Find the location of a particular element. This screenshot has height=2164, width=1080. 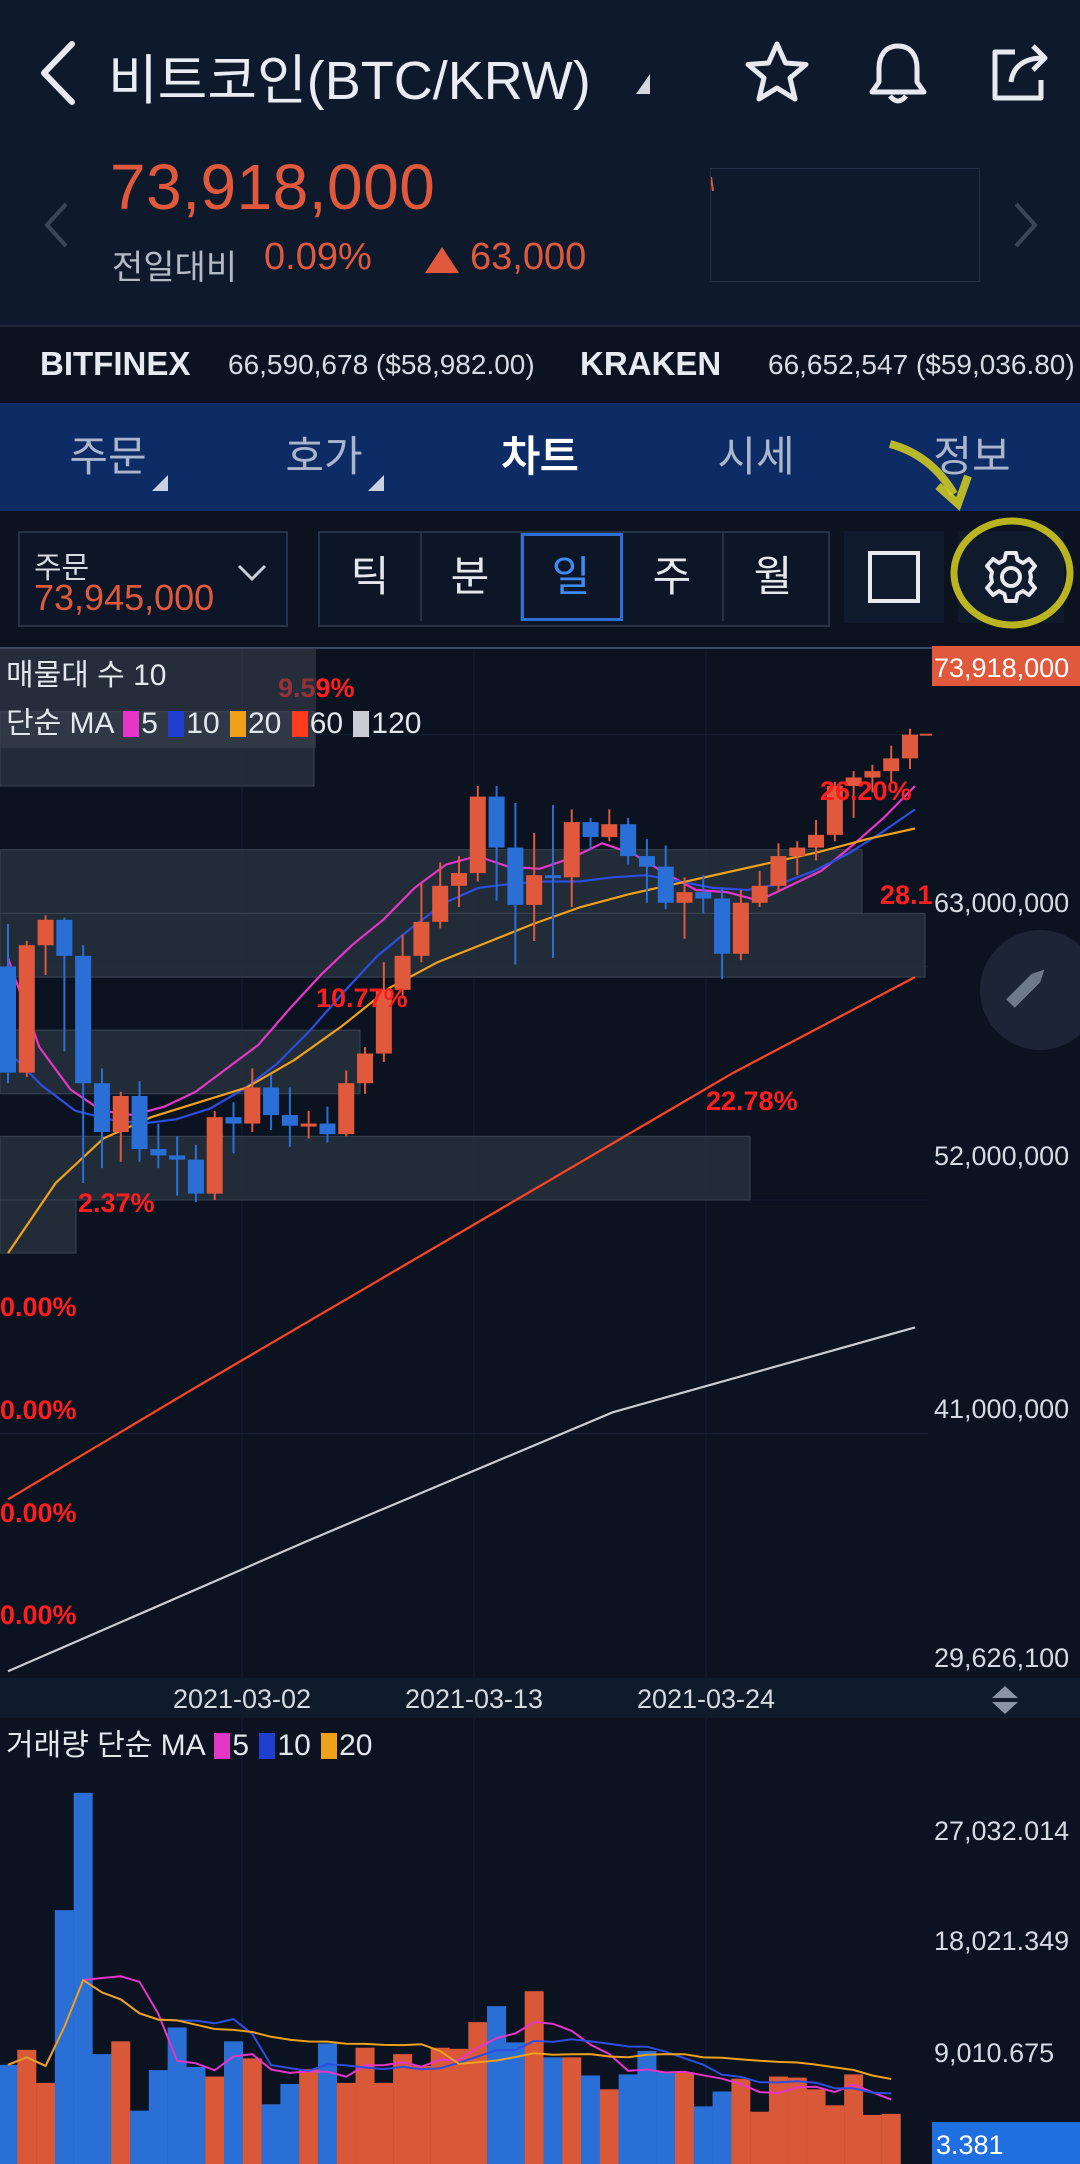

legend-vol-ma5: 5 is located at coordinates (241, 1745).